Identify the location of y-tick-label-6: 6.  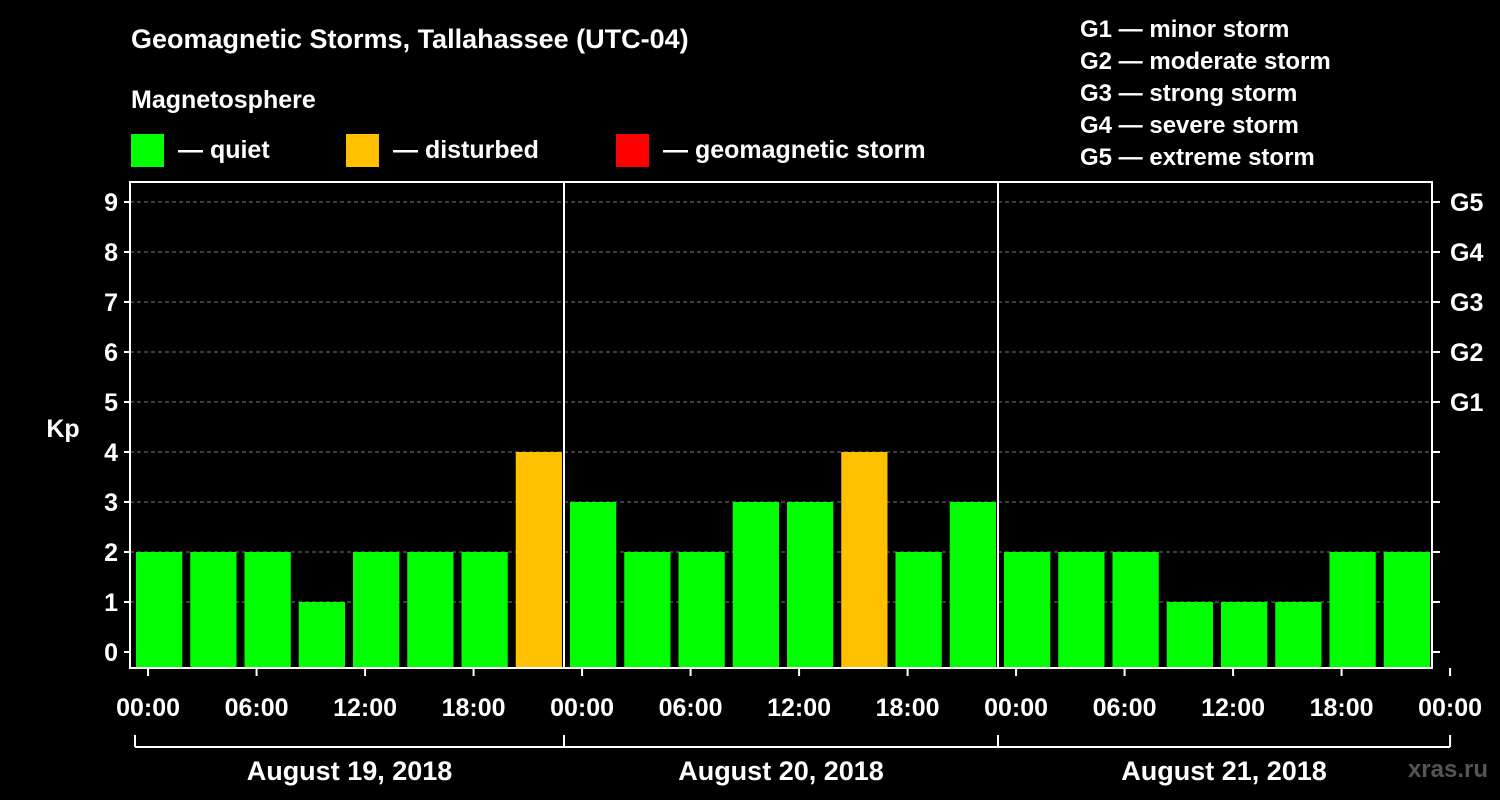
(111, 353).